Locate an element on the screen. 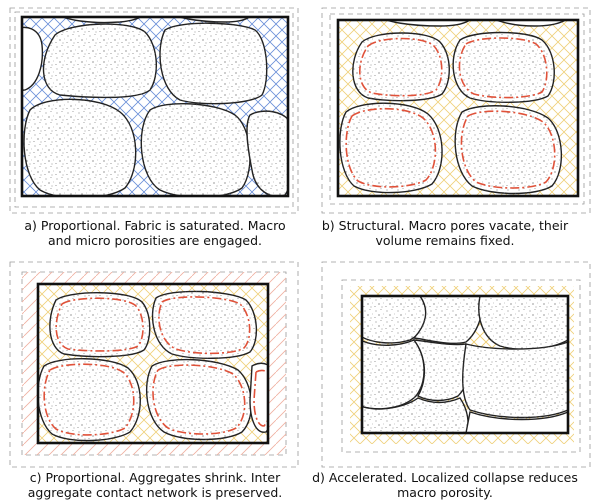 This screenshot has width=597, height=502. panel-a-caption-line-2: and micro porosities are engaged. is located at coordinates (155, 240).